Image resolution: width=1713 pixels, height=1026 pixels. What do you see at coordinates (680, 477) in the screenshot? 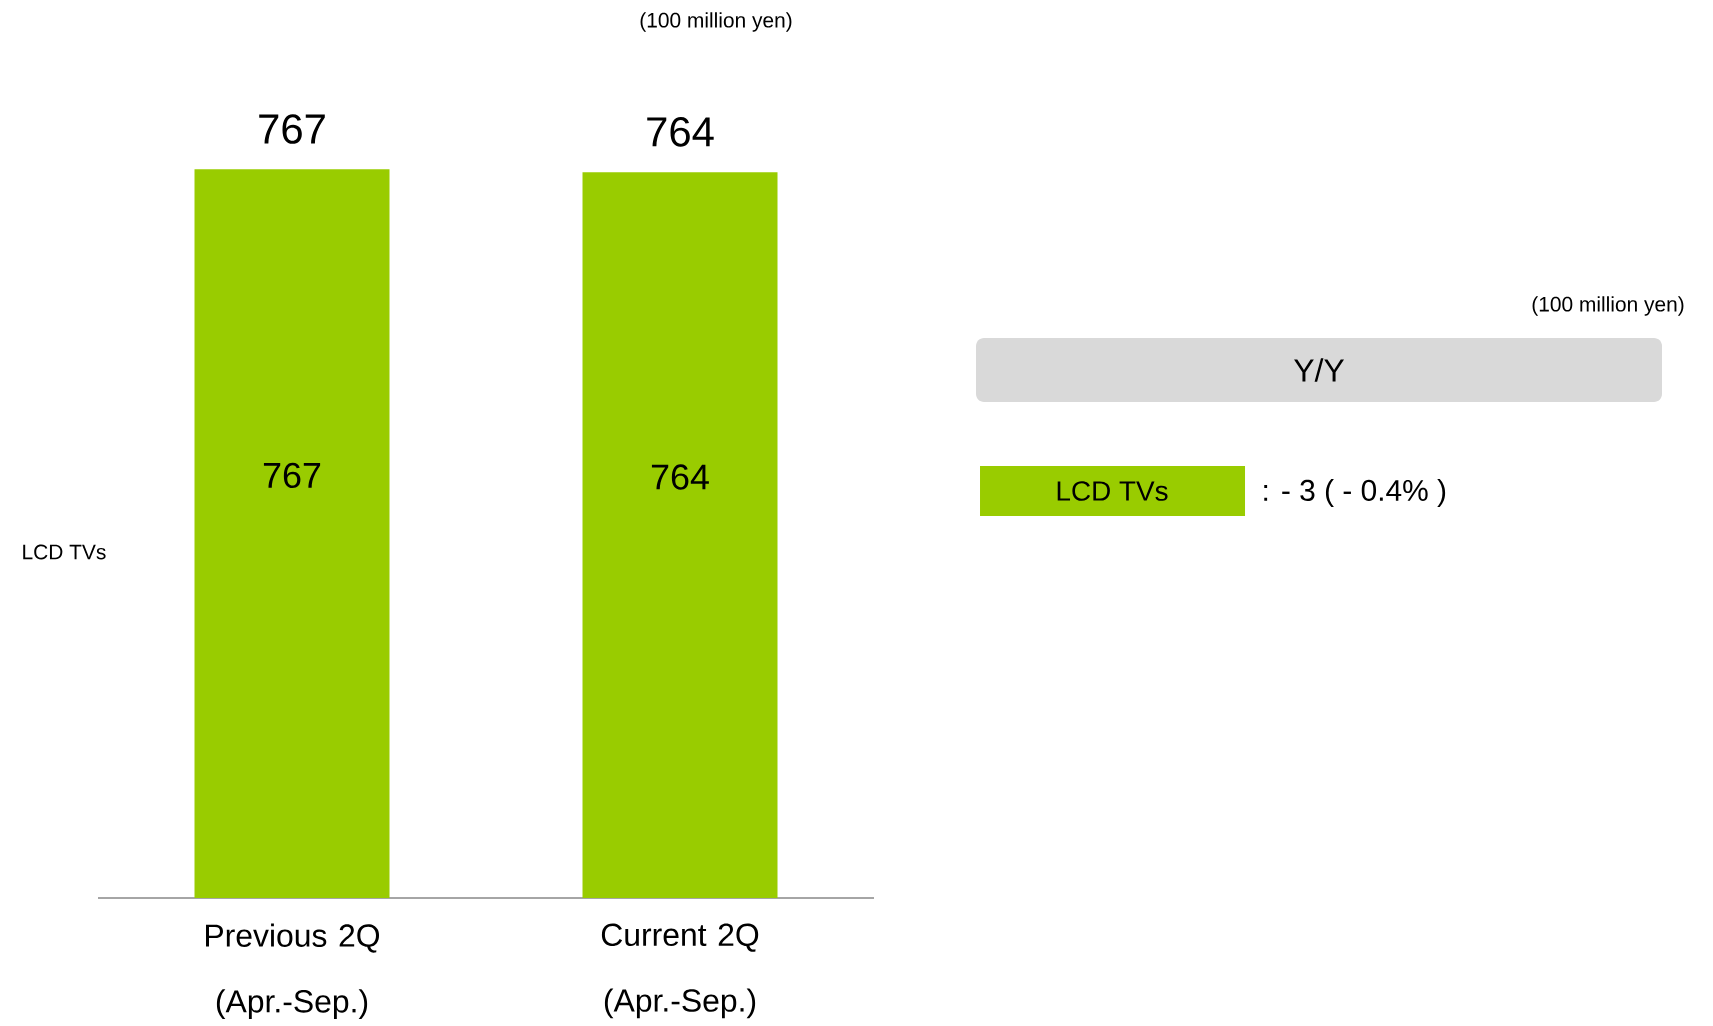
I see `data-label: 764` at bounding box center [680, 477].